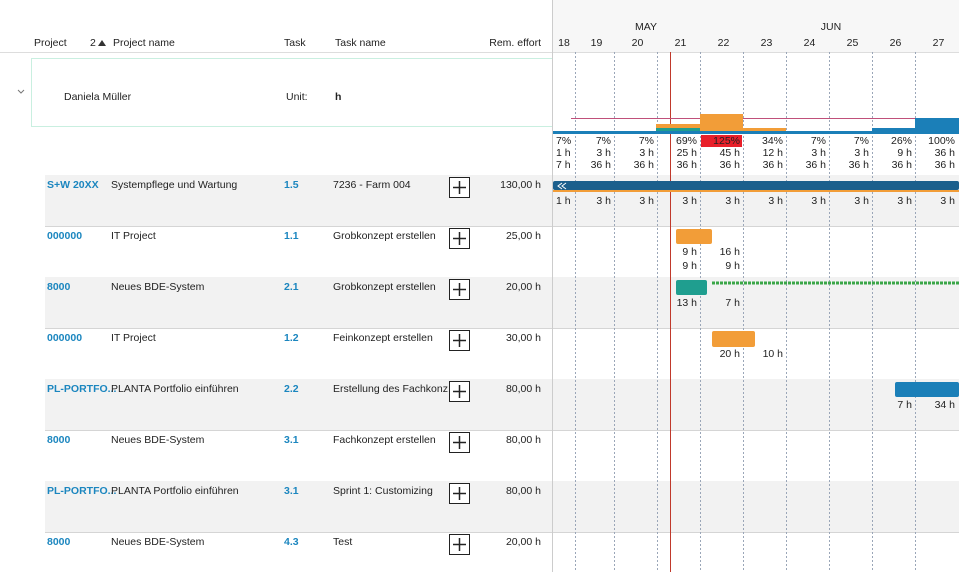 The height and width of the screenshot is (572, 959). I want to click on task-name: Fachkonzept erstellen, so click(384, 440).